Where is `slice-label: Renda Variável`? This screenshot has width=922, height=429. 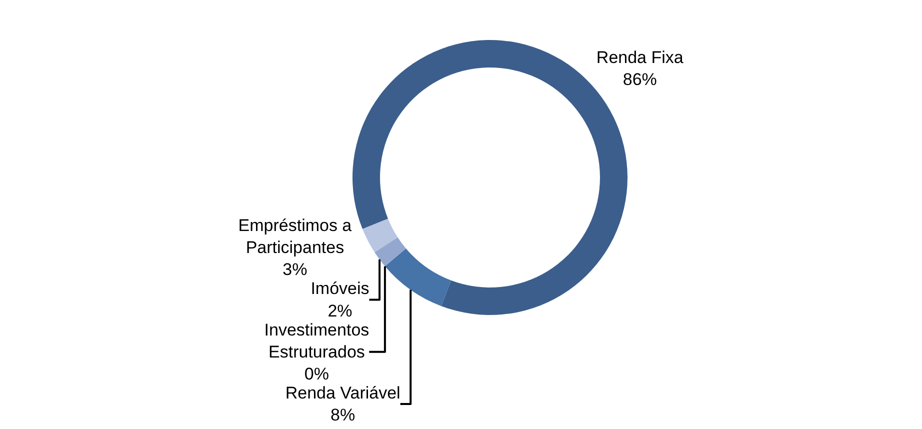 slice-label: Renda Variável is located at coordinates (342, 393).